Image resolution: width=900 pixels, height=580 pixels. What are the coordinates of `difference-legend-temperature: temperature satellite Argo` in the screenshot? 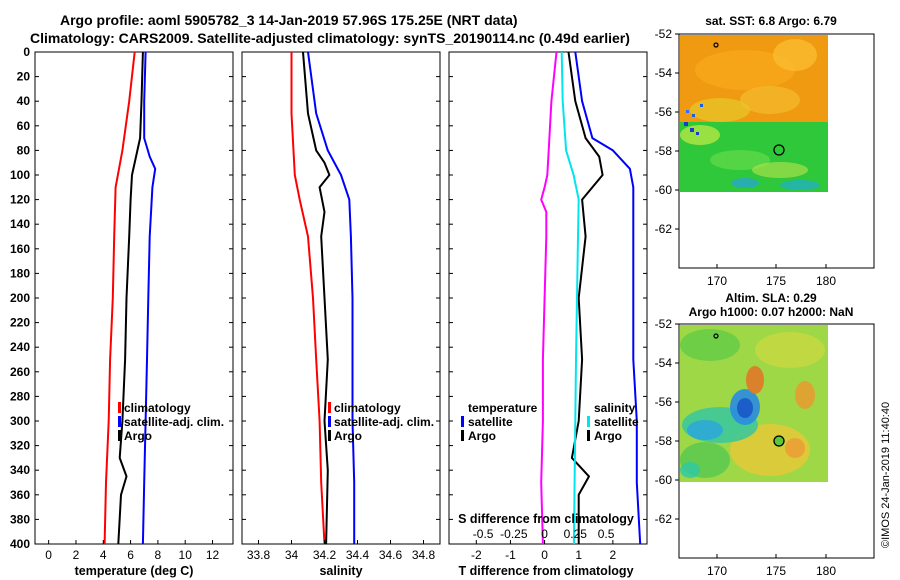 It's located at (499, 422).